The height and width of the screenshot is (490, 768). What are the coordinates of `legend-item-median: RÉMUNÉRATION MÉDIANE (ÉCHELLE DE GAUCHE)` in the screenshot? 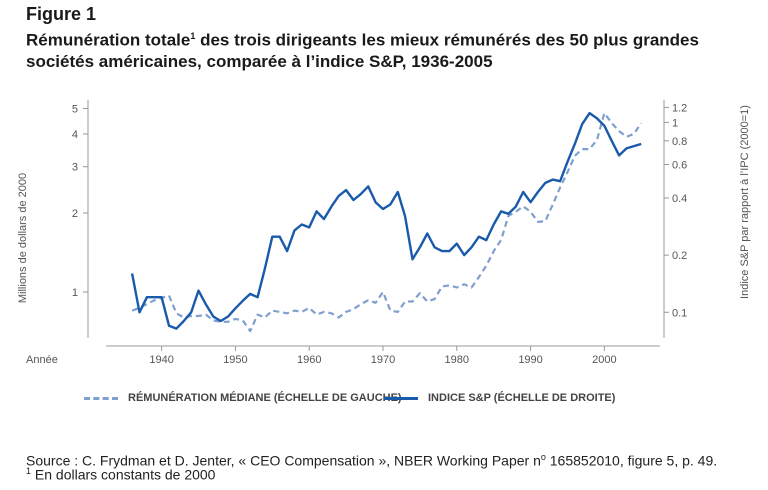 It's located at (243, 398).